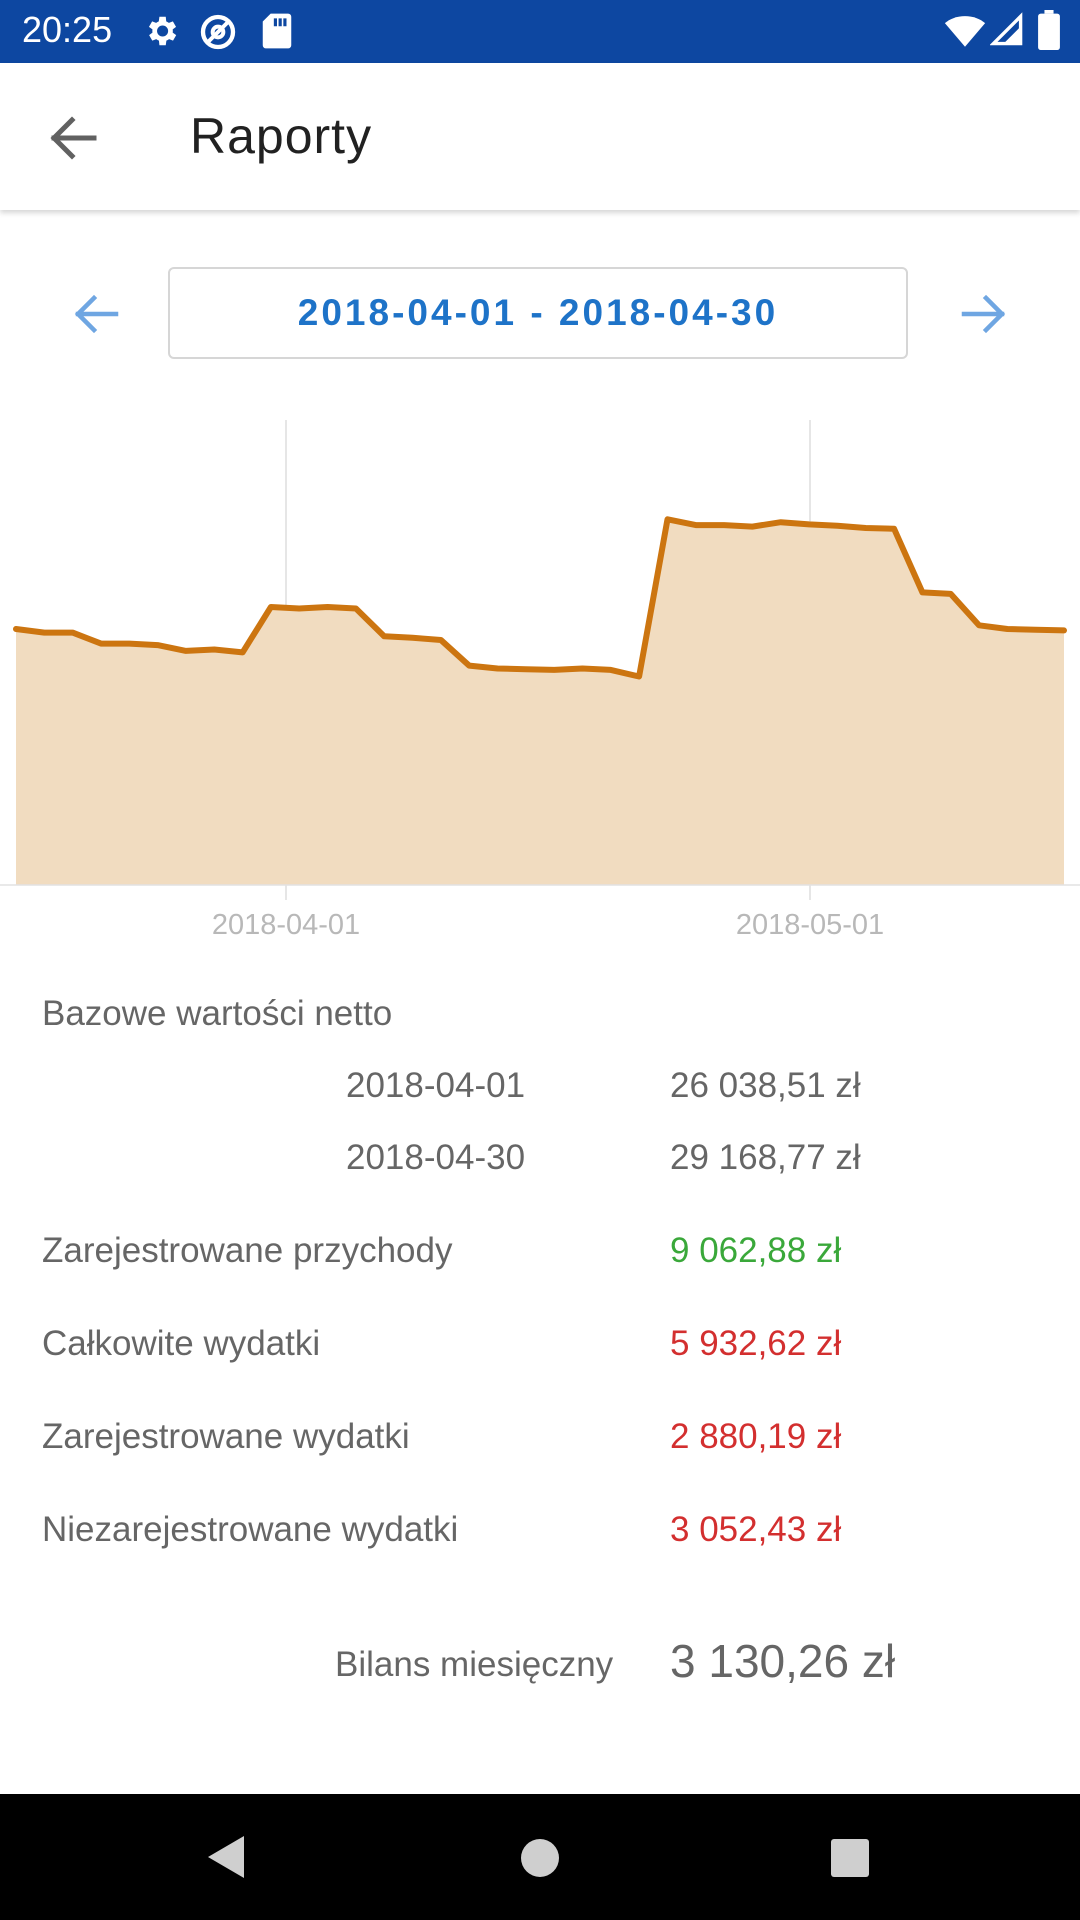  What do you see at coordinates (67, 29) in the screenshot?
I see `status-time: 20:25` at bounding box center [67, 29].